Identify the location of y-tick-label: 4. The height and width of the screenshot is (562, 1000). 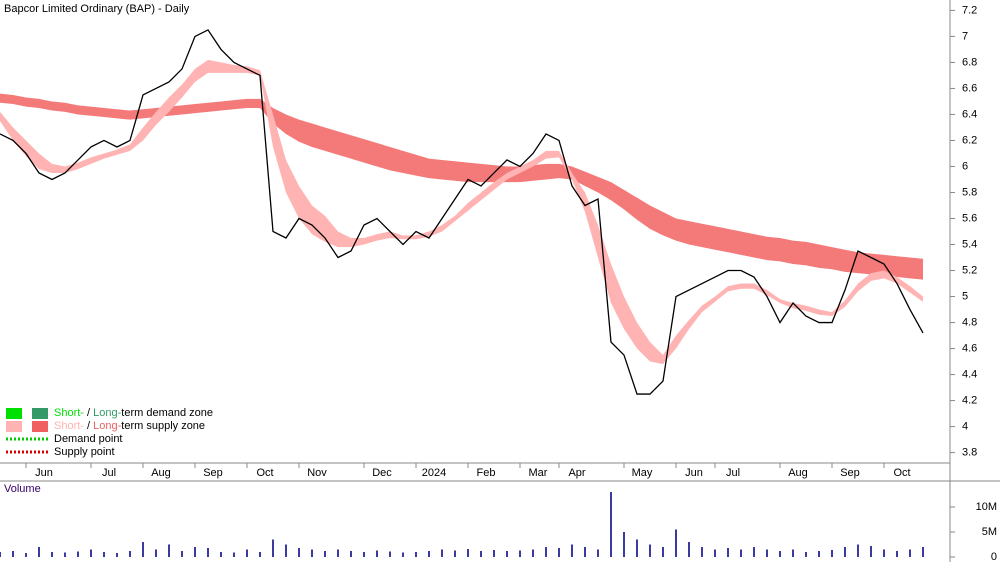
(965, 426).